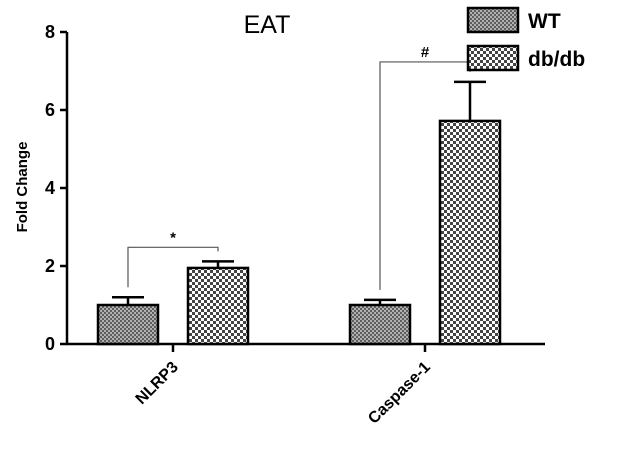 This screenshot has width=629, height=460. I want to click on chart-title: EAT, so click(267, 25).